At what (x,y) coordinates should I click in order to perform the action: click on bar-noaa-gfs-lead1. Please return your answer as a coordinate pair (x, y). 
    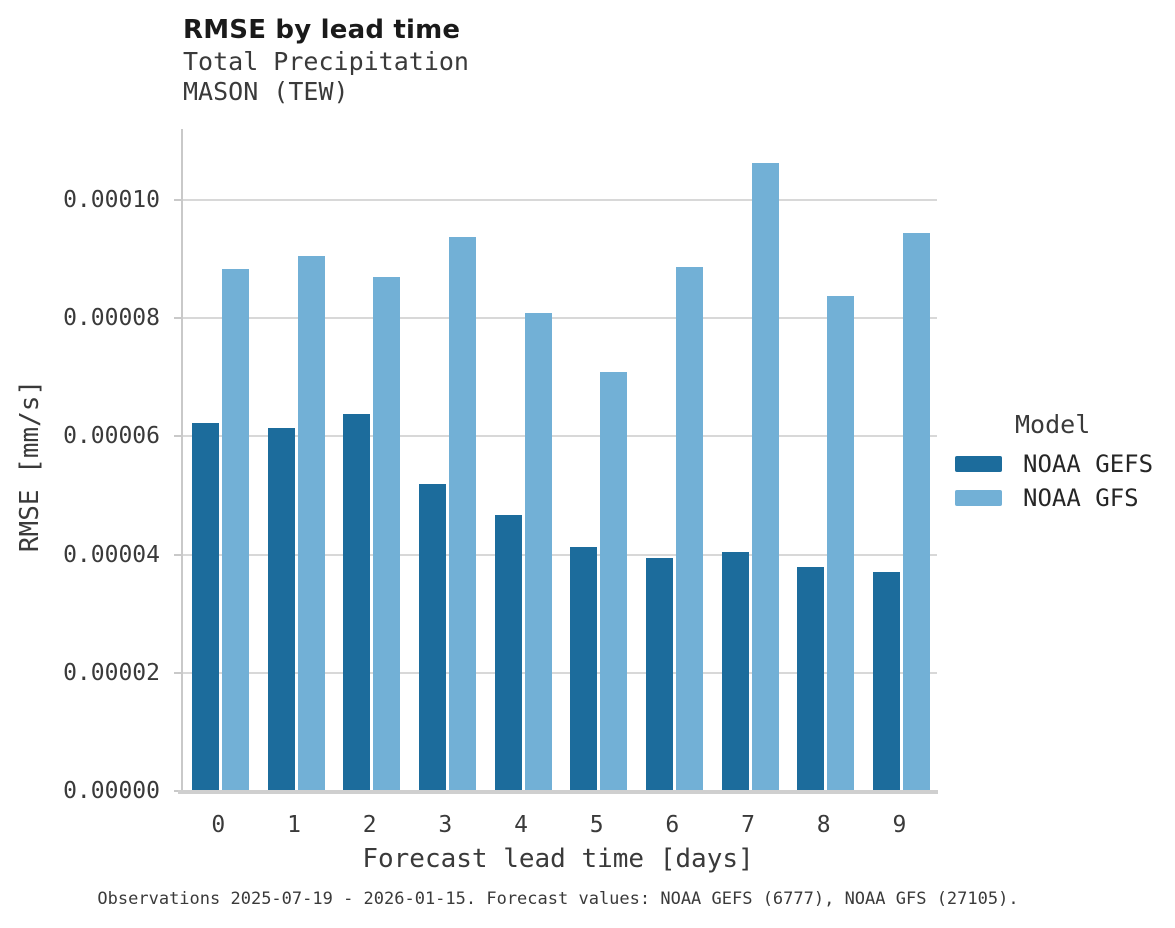
    Looking at the image, I should click on (311, 523).